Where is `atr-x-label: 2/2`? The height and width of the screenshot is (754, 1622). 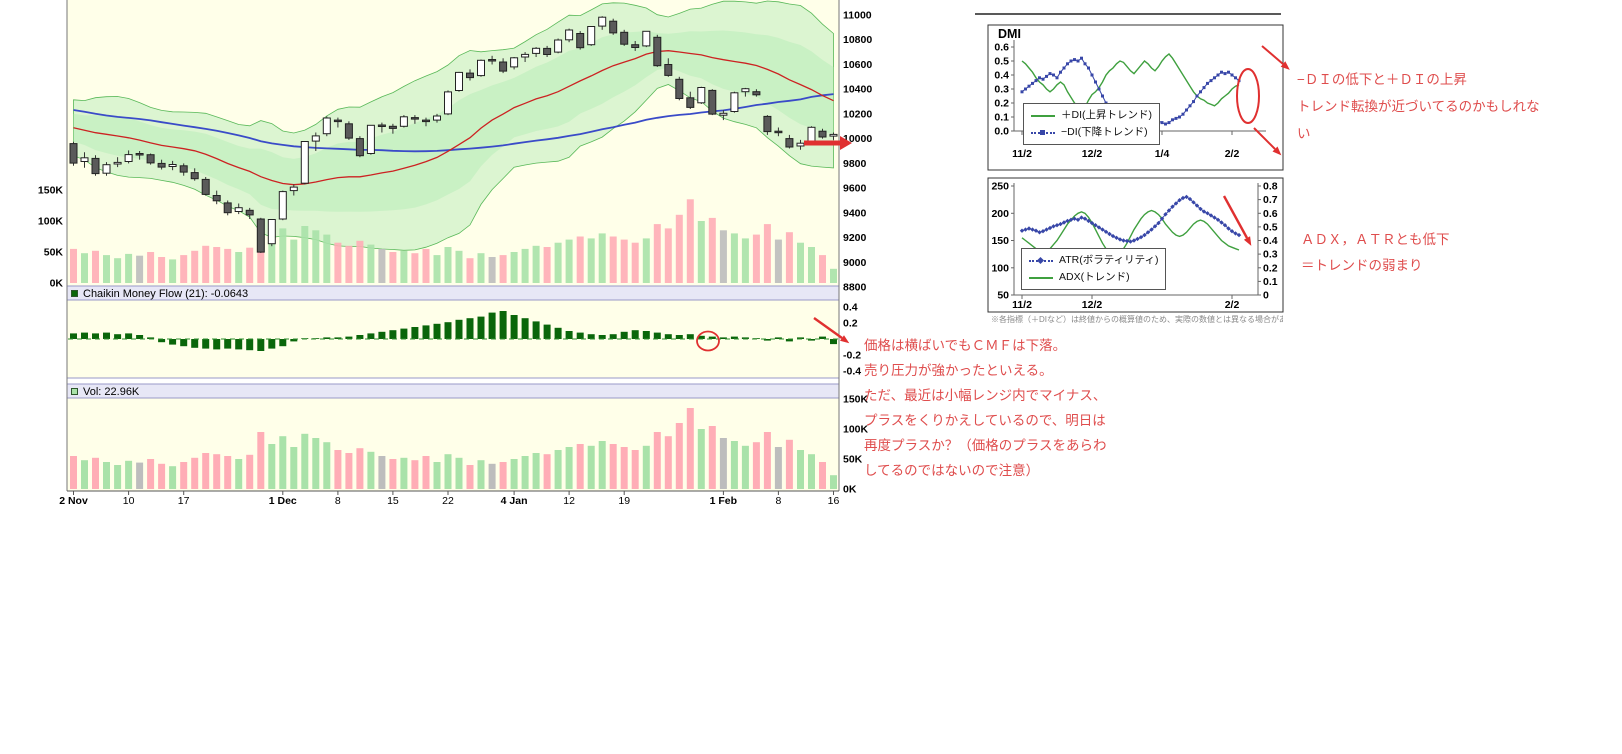 atr-x-label: 2/2 is located at coordinates (1232, 305).